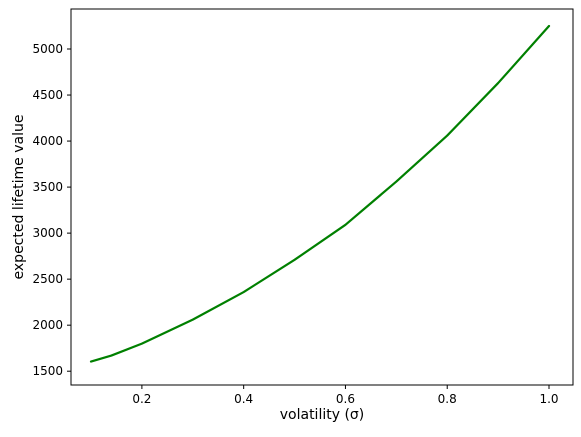 The height and width of the screenshot is (437, 581). Describe the element at coordinates (322, 415) in the screenshot. I see `x-axis-label: volatility (σ)` at that location.